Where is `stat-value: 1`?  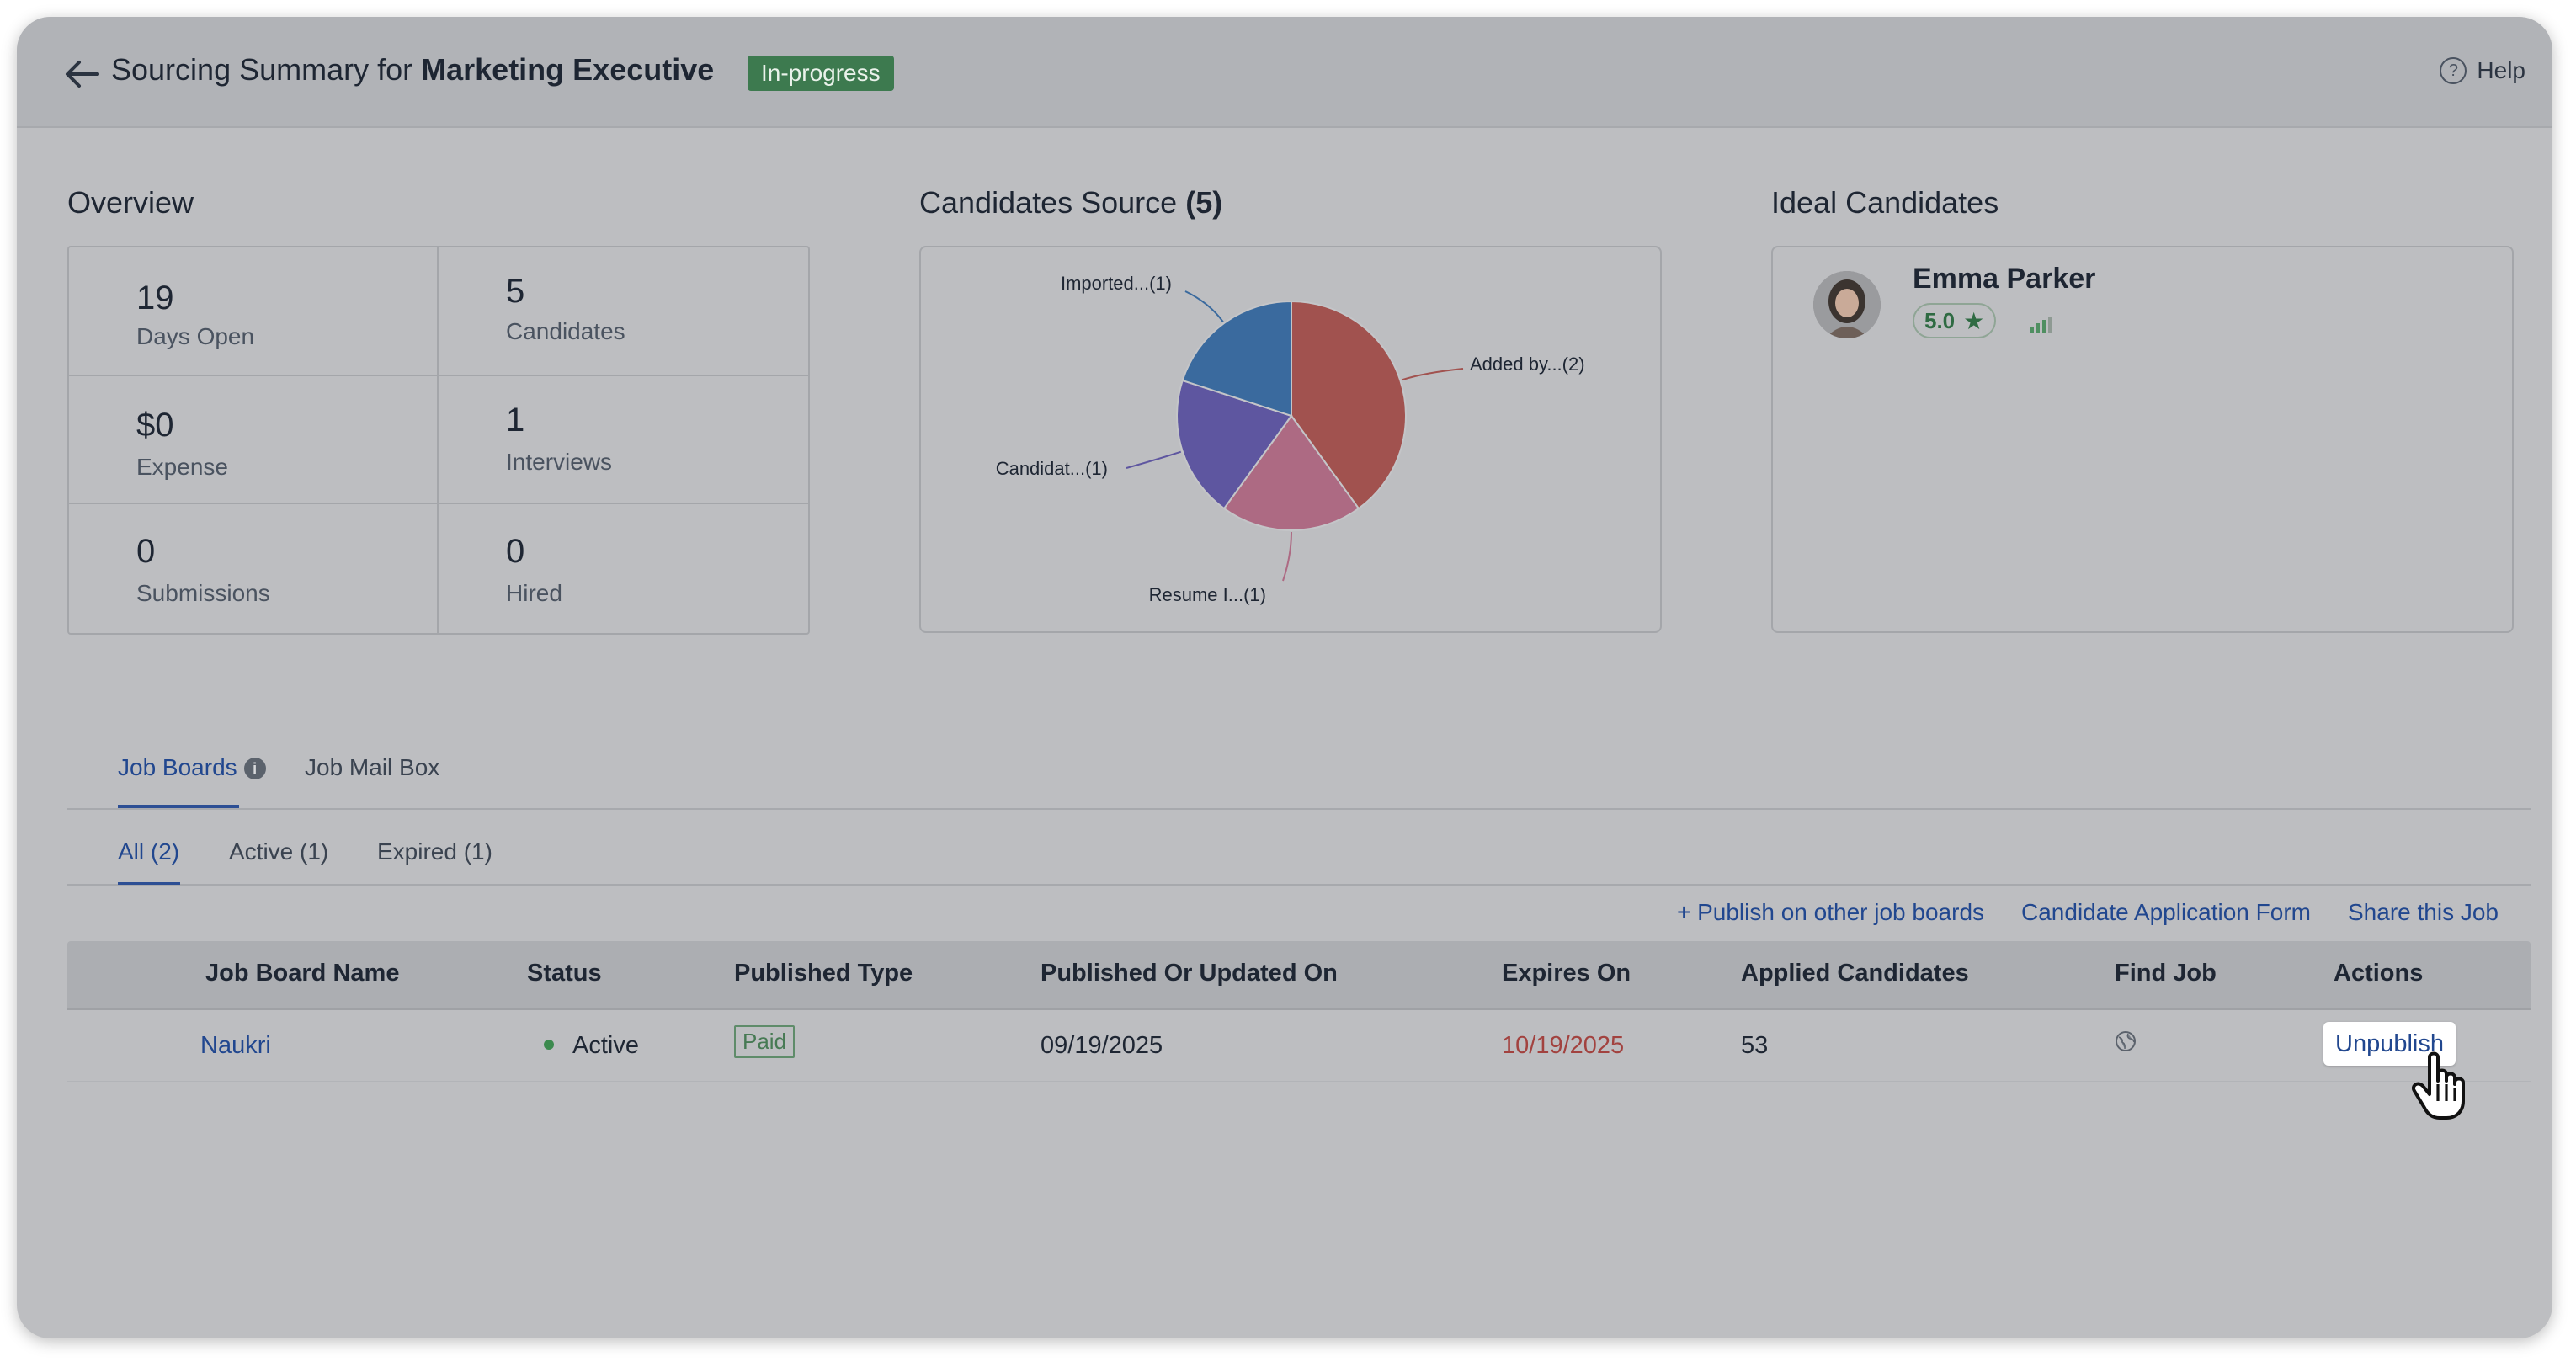
stat-value: 1 is located at coordinates (515, 420).